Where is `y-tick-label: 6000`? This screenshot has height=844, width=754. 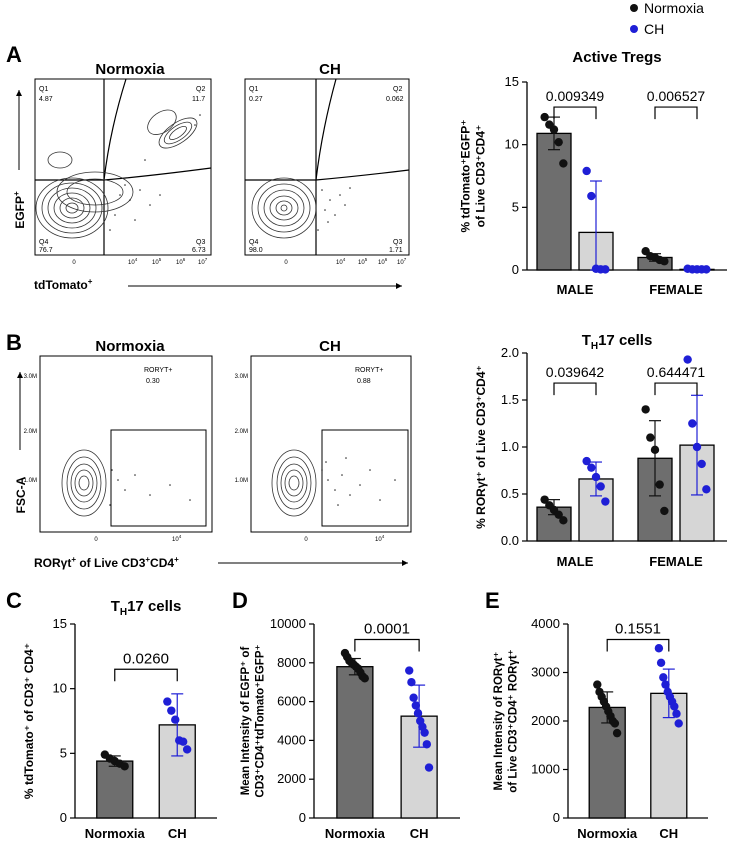 y-tick-label: 6000 is located at coordinates (291, 701).